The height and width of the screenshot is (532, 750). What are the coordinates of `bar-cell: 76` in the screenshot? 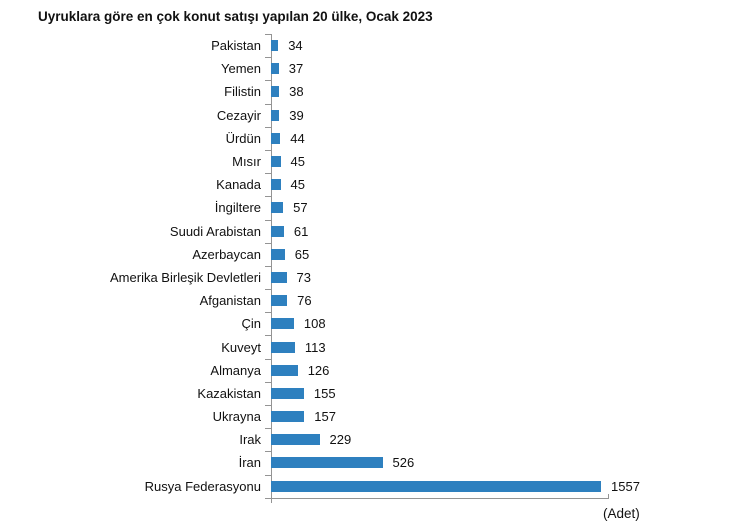 It's located at (437, 300).